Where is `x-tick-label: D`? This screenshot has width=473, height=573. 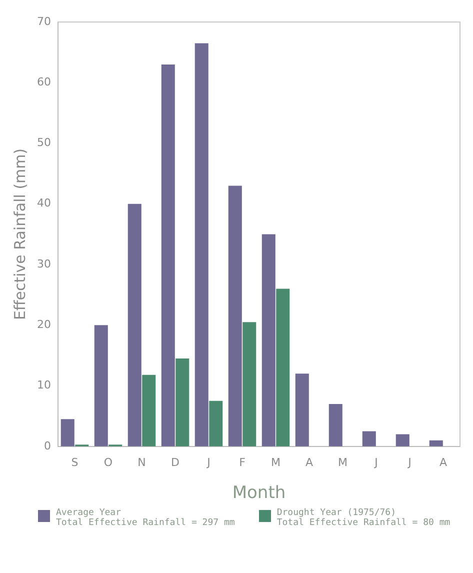 x-tick-label: D is located at coordinates (175, 462).